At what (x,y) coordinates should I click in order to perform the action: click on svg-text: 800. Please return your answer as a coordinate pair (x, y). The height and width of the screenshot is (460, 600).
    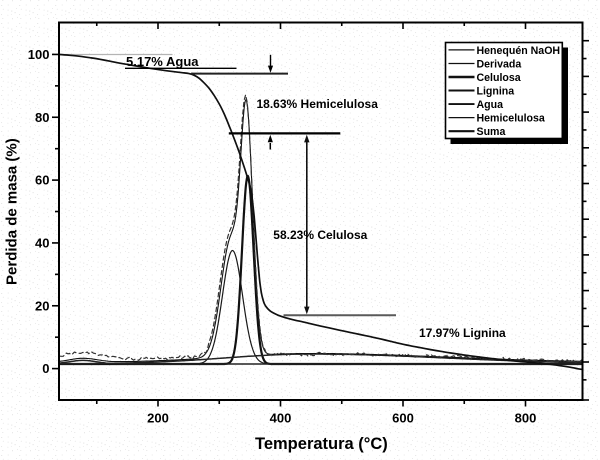
    Looking at the image, I should click on (526, 418).